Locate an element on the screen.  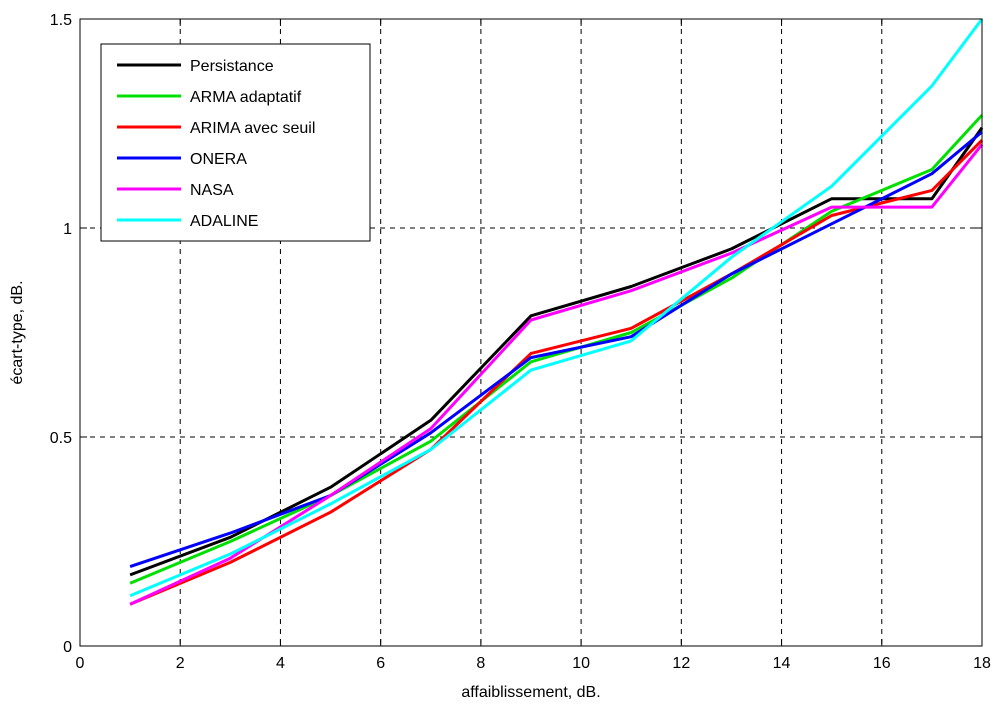
x-tick-label: 0 is located at coordinates (80, 663).